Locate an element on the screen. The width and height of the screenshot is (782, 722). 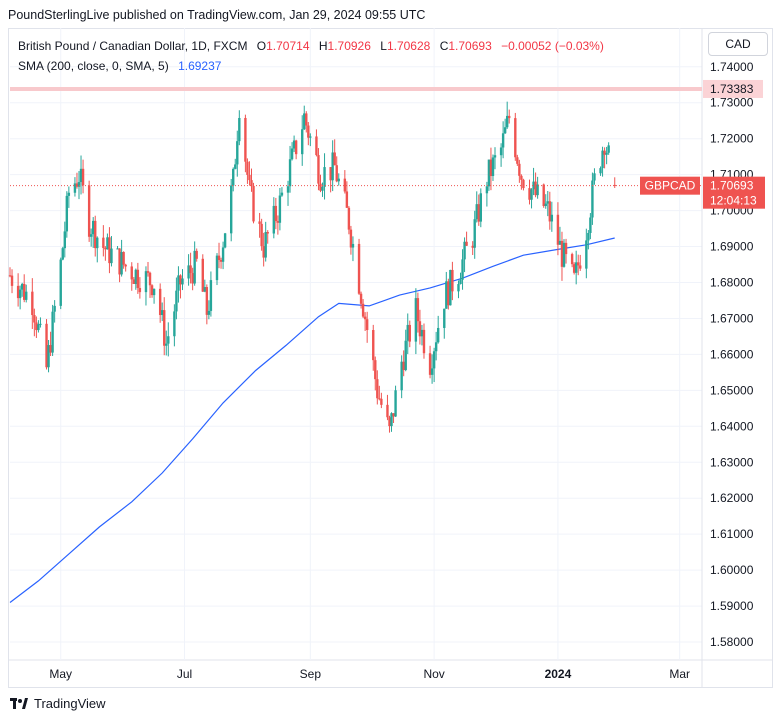
y-tick-label: 1.73000 is located at coordinates (732, 103).